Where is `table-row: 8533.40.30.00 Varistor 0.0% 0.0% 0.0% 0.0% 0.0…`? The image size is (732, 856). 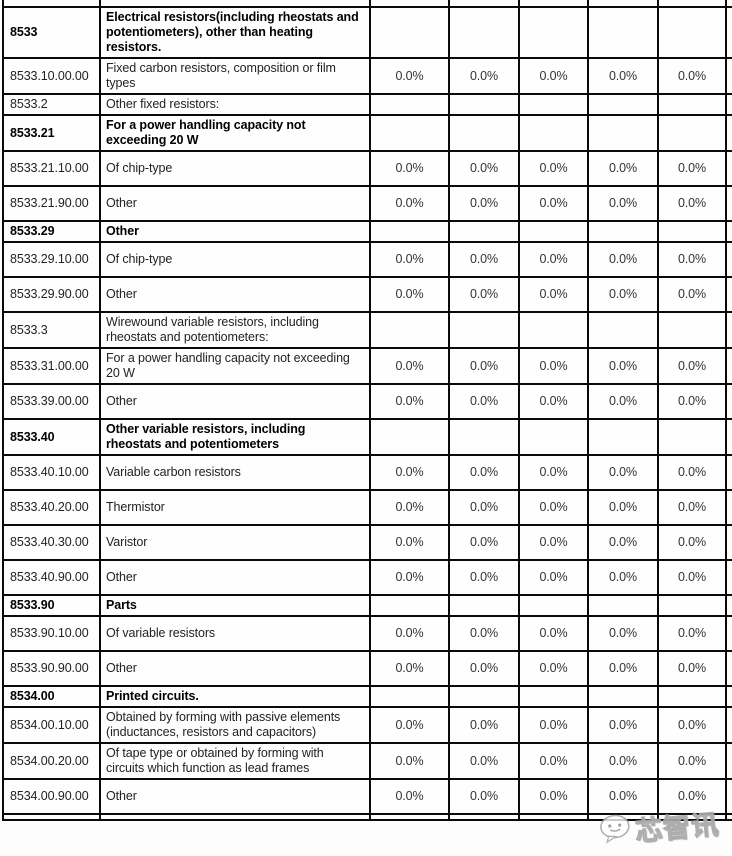 table-row: 8533.40.30.00 Varistor 0.0% 0.0% 0.0% 0.0% 0.0… is located at coordinates (367, 542).